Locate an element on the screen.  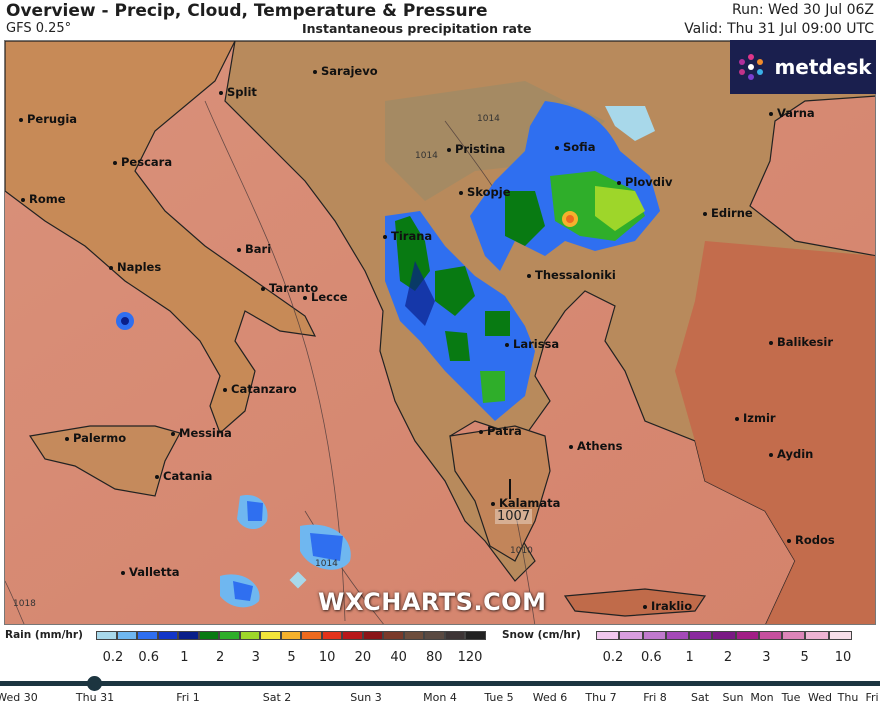
city-label: Athens is located at coordinates (595, 446).